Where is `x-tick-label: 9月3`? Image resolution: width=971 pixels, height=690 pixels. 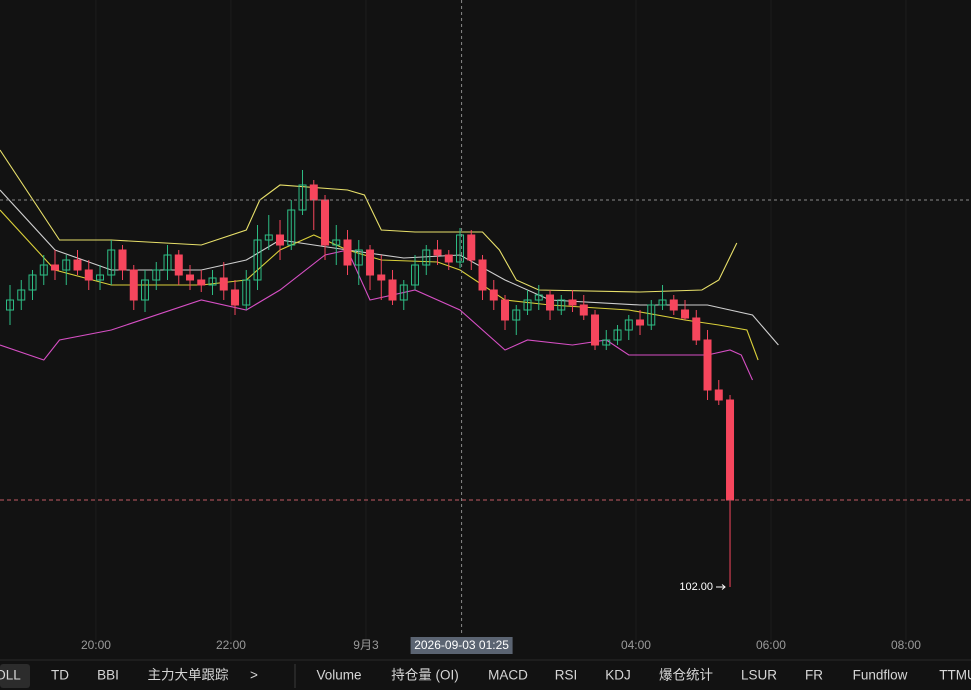
x-tick-label: 9月3 is located at coordinates (366, 645).